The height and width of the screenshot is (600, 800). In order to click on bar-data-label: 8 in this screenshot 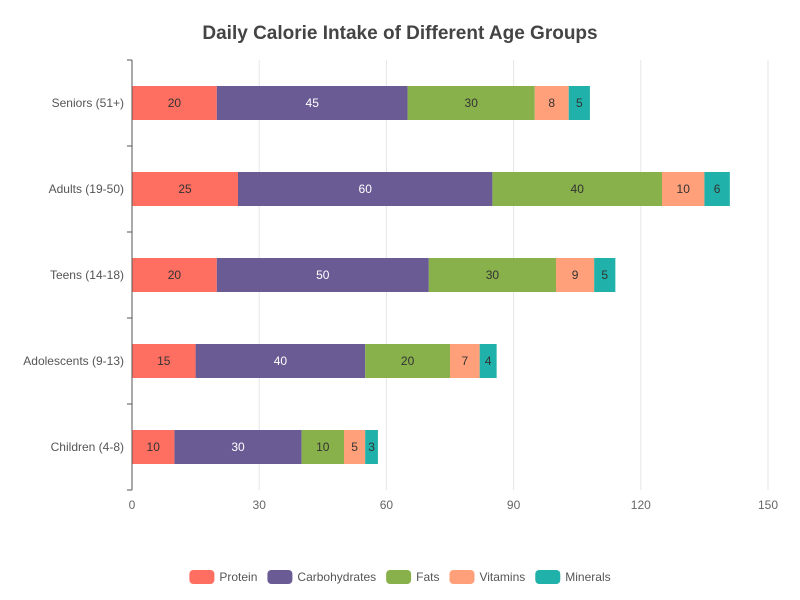, I will do `click(551, 103)`.